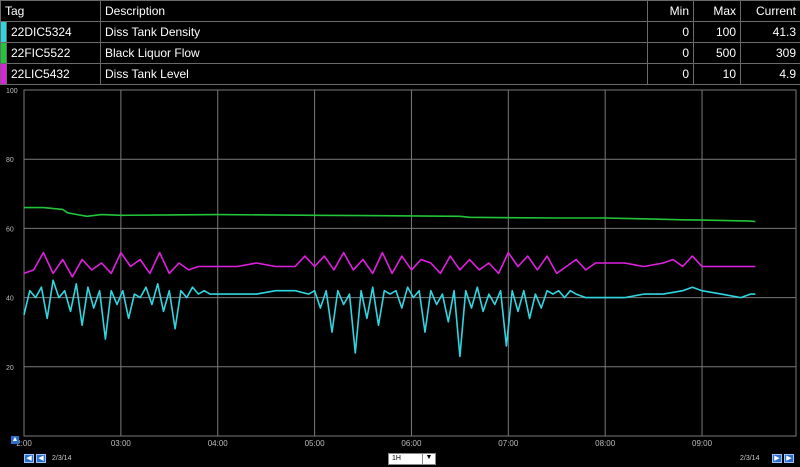 This screenshot has width=800, height=467. I want to click on y-tick-label: 40, so click(10, 299).